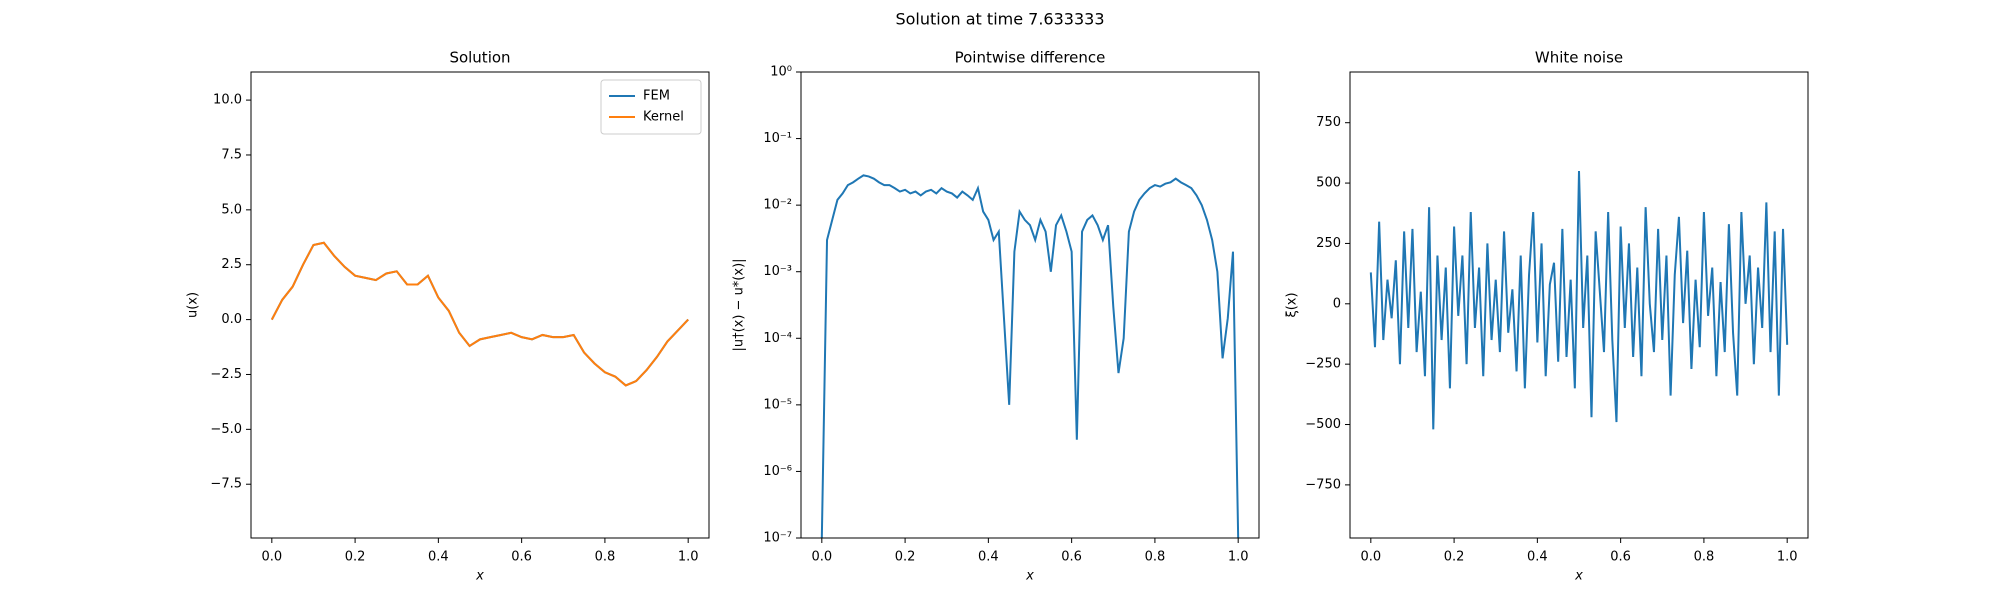  I want to click on axes-title: Solution, so click(479, 58).